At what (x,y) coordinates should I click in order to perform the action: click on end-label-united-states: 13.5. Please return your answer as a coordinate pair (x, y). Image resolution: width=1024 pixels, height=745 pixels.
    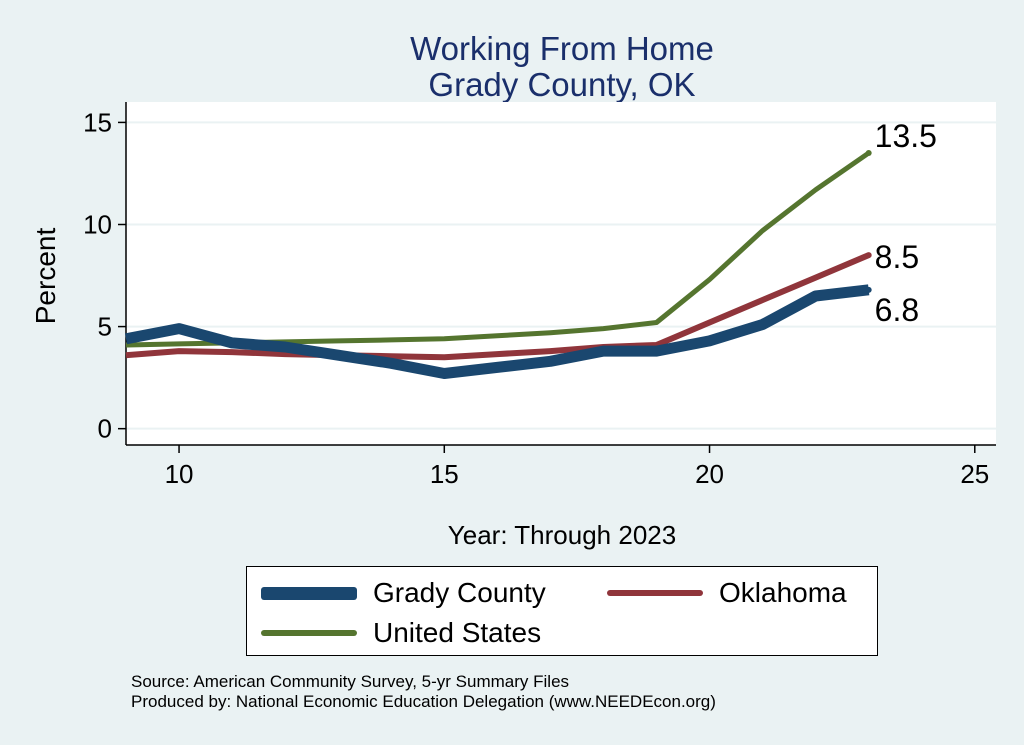
    Looking at the image, I should click on (906, 136).